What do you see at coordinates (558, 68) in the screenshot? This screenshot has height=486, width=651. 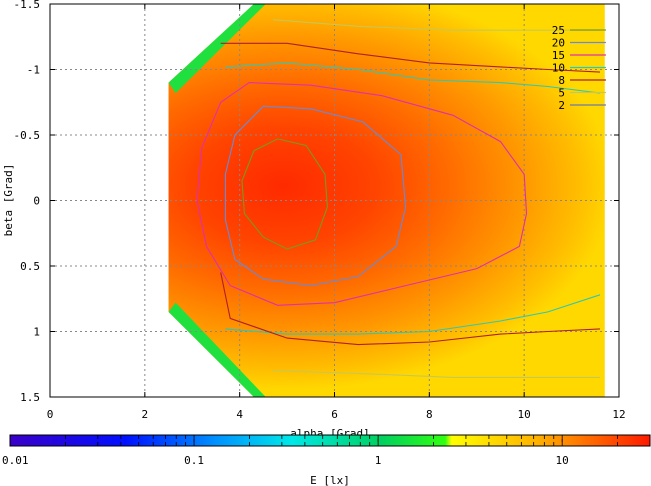 I see `legend-label: 10` at bounding box center [558, 68].